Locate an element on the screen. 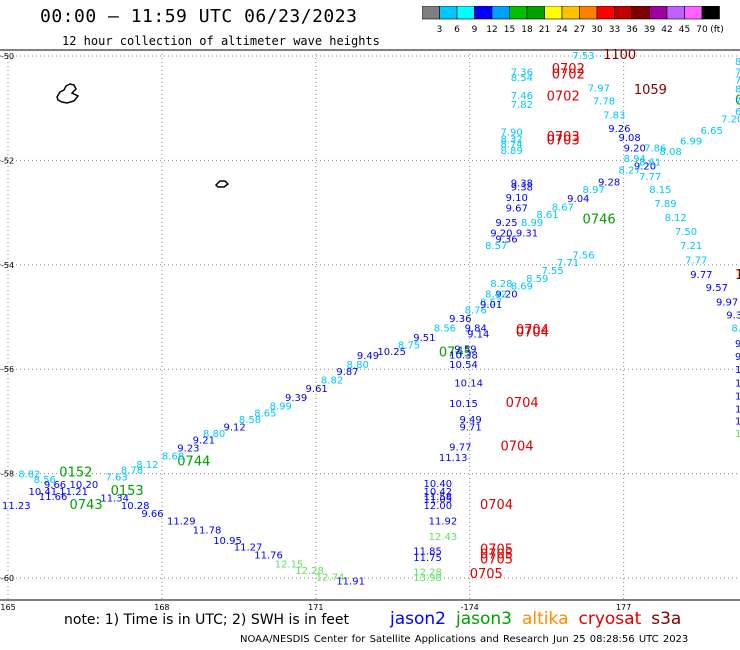 The image size is (740, 650). satellite-legend: jason2 jason3 altika cryosat s3a is located at coordinates (540, 619).